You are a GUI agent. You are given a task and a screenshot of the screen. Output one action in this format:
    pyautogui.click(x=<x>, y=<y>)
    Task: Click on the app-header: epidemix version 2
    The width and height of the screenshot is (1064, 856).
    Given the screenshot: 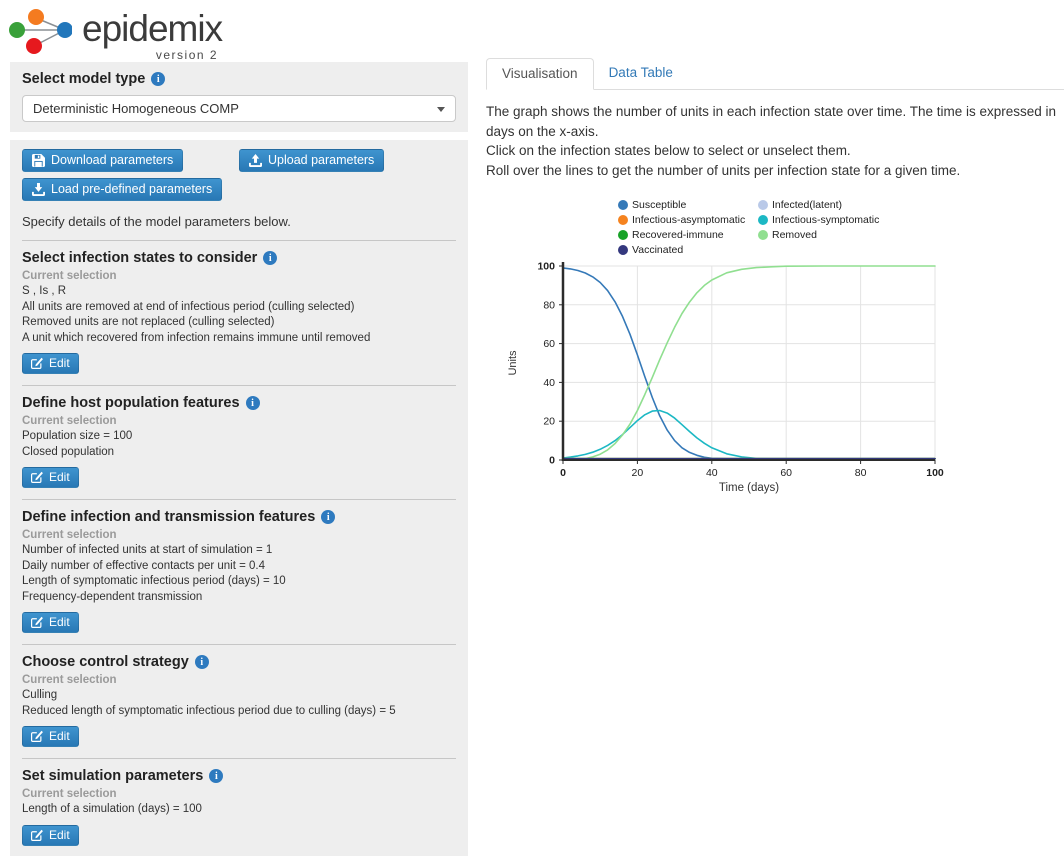 What is the action you would take?
    pyautogui.click(x=115, y=32)
    